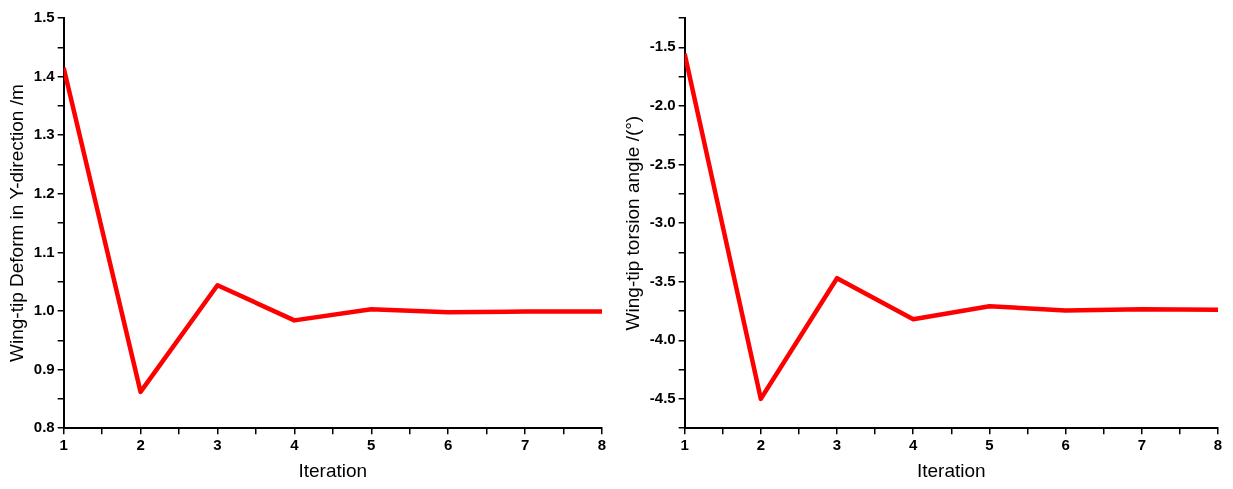 The image size is (1233, 489). What do you see at coordinates (662, 280) in the screenshot?
I see `y-tick-label: -3.5` at bounding box center [662, 280].